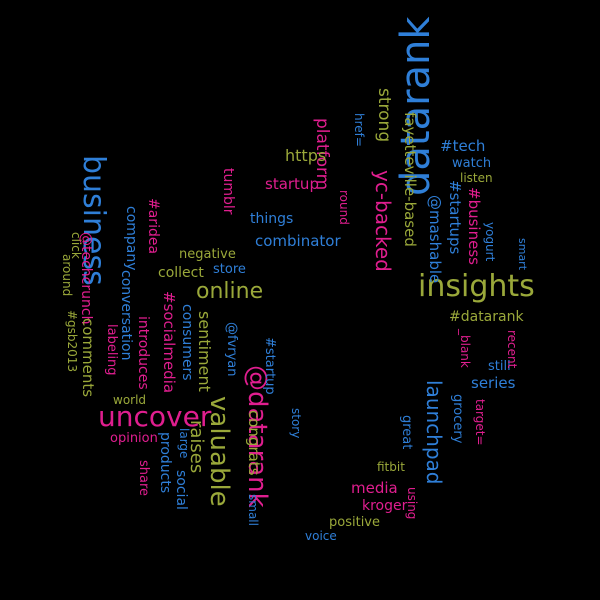  I want to click on word-tumblr: tumblr, so click(228, 191).